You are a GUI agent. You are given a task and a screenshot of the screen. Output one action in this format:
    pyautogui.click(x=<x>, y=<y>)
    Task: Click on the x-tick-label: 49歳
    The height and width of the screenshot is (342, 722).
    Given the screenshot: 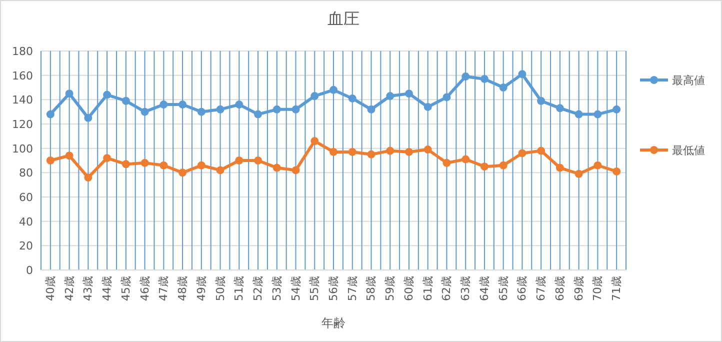 What is the action you would take?
    pyautogui.click(x=201, y=288)
    